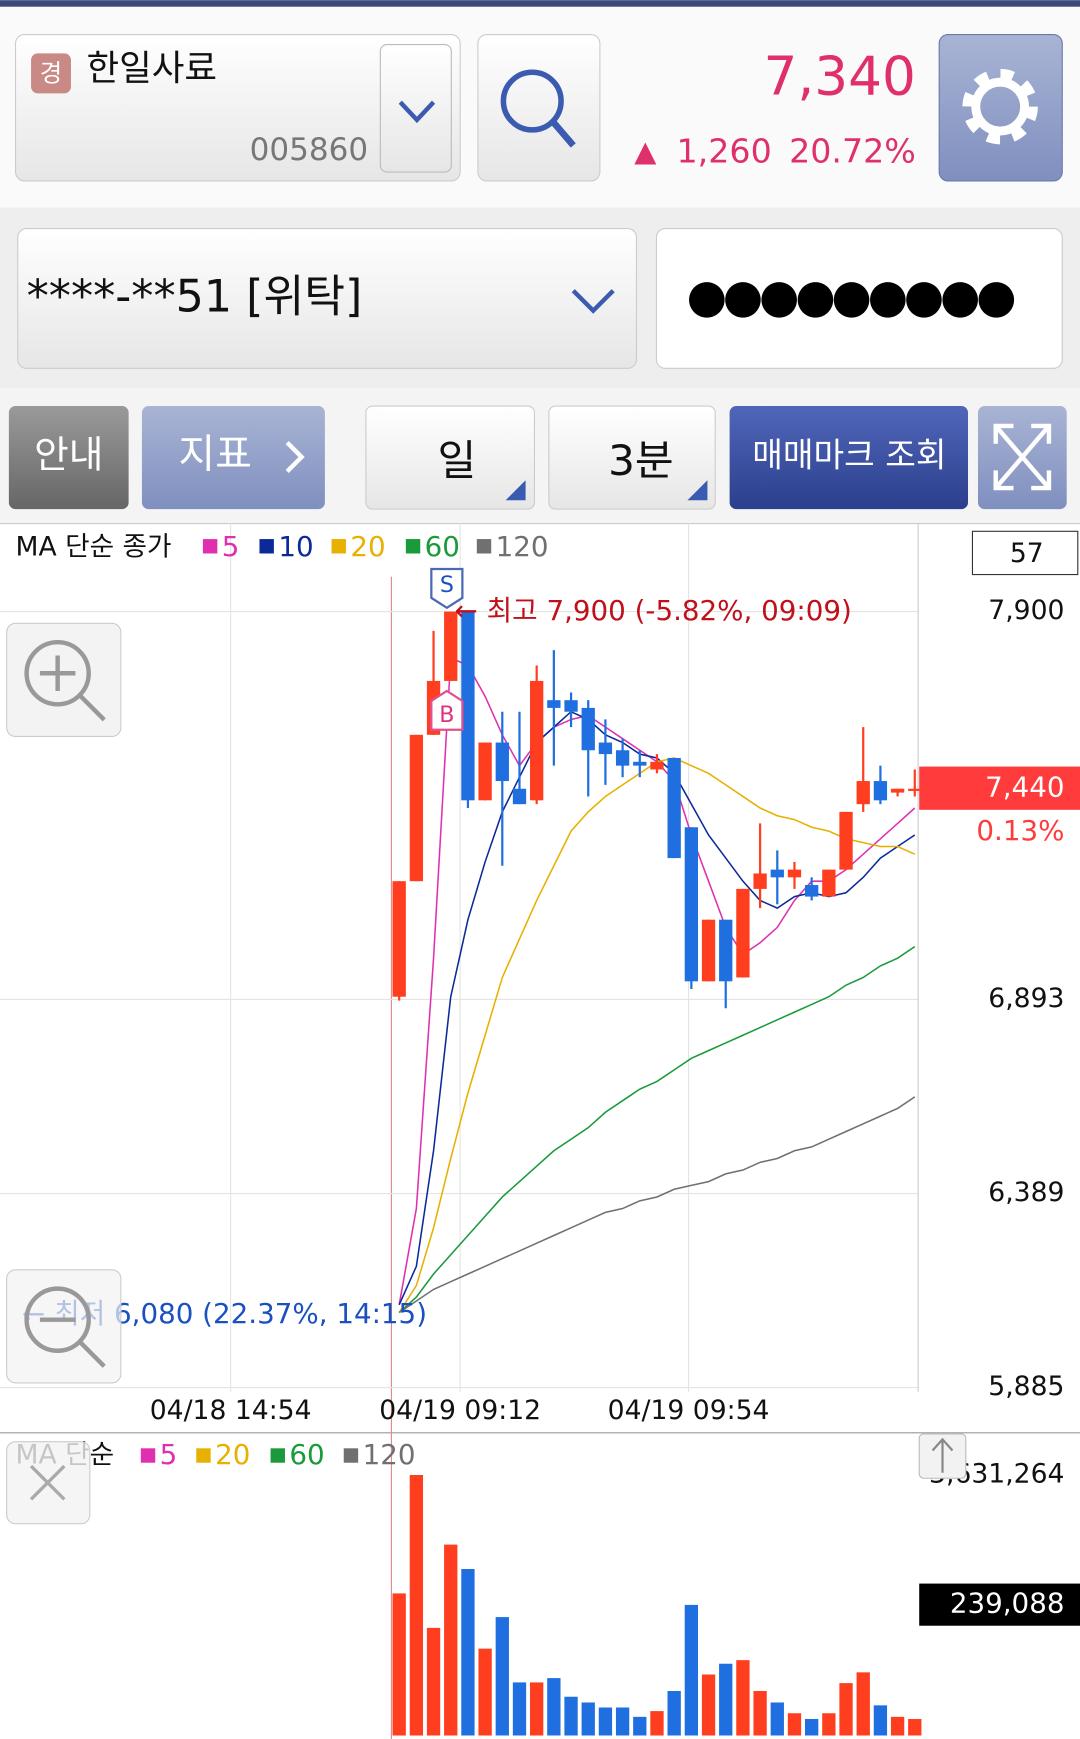 The height and width of the screenshot is (1739, 1080). I want to click on x-tick-label: 04/18 14:54, so click(231, 1410).